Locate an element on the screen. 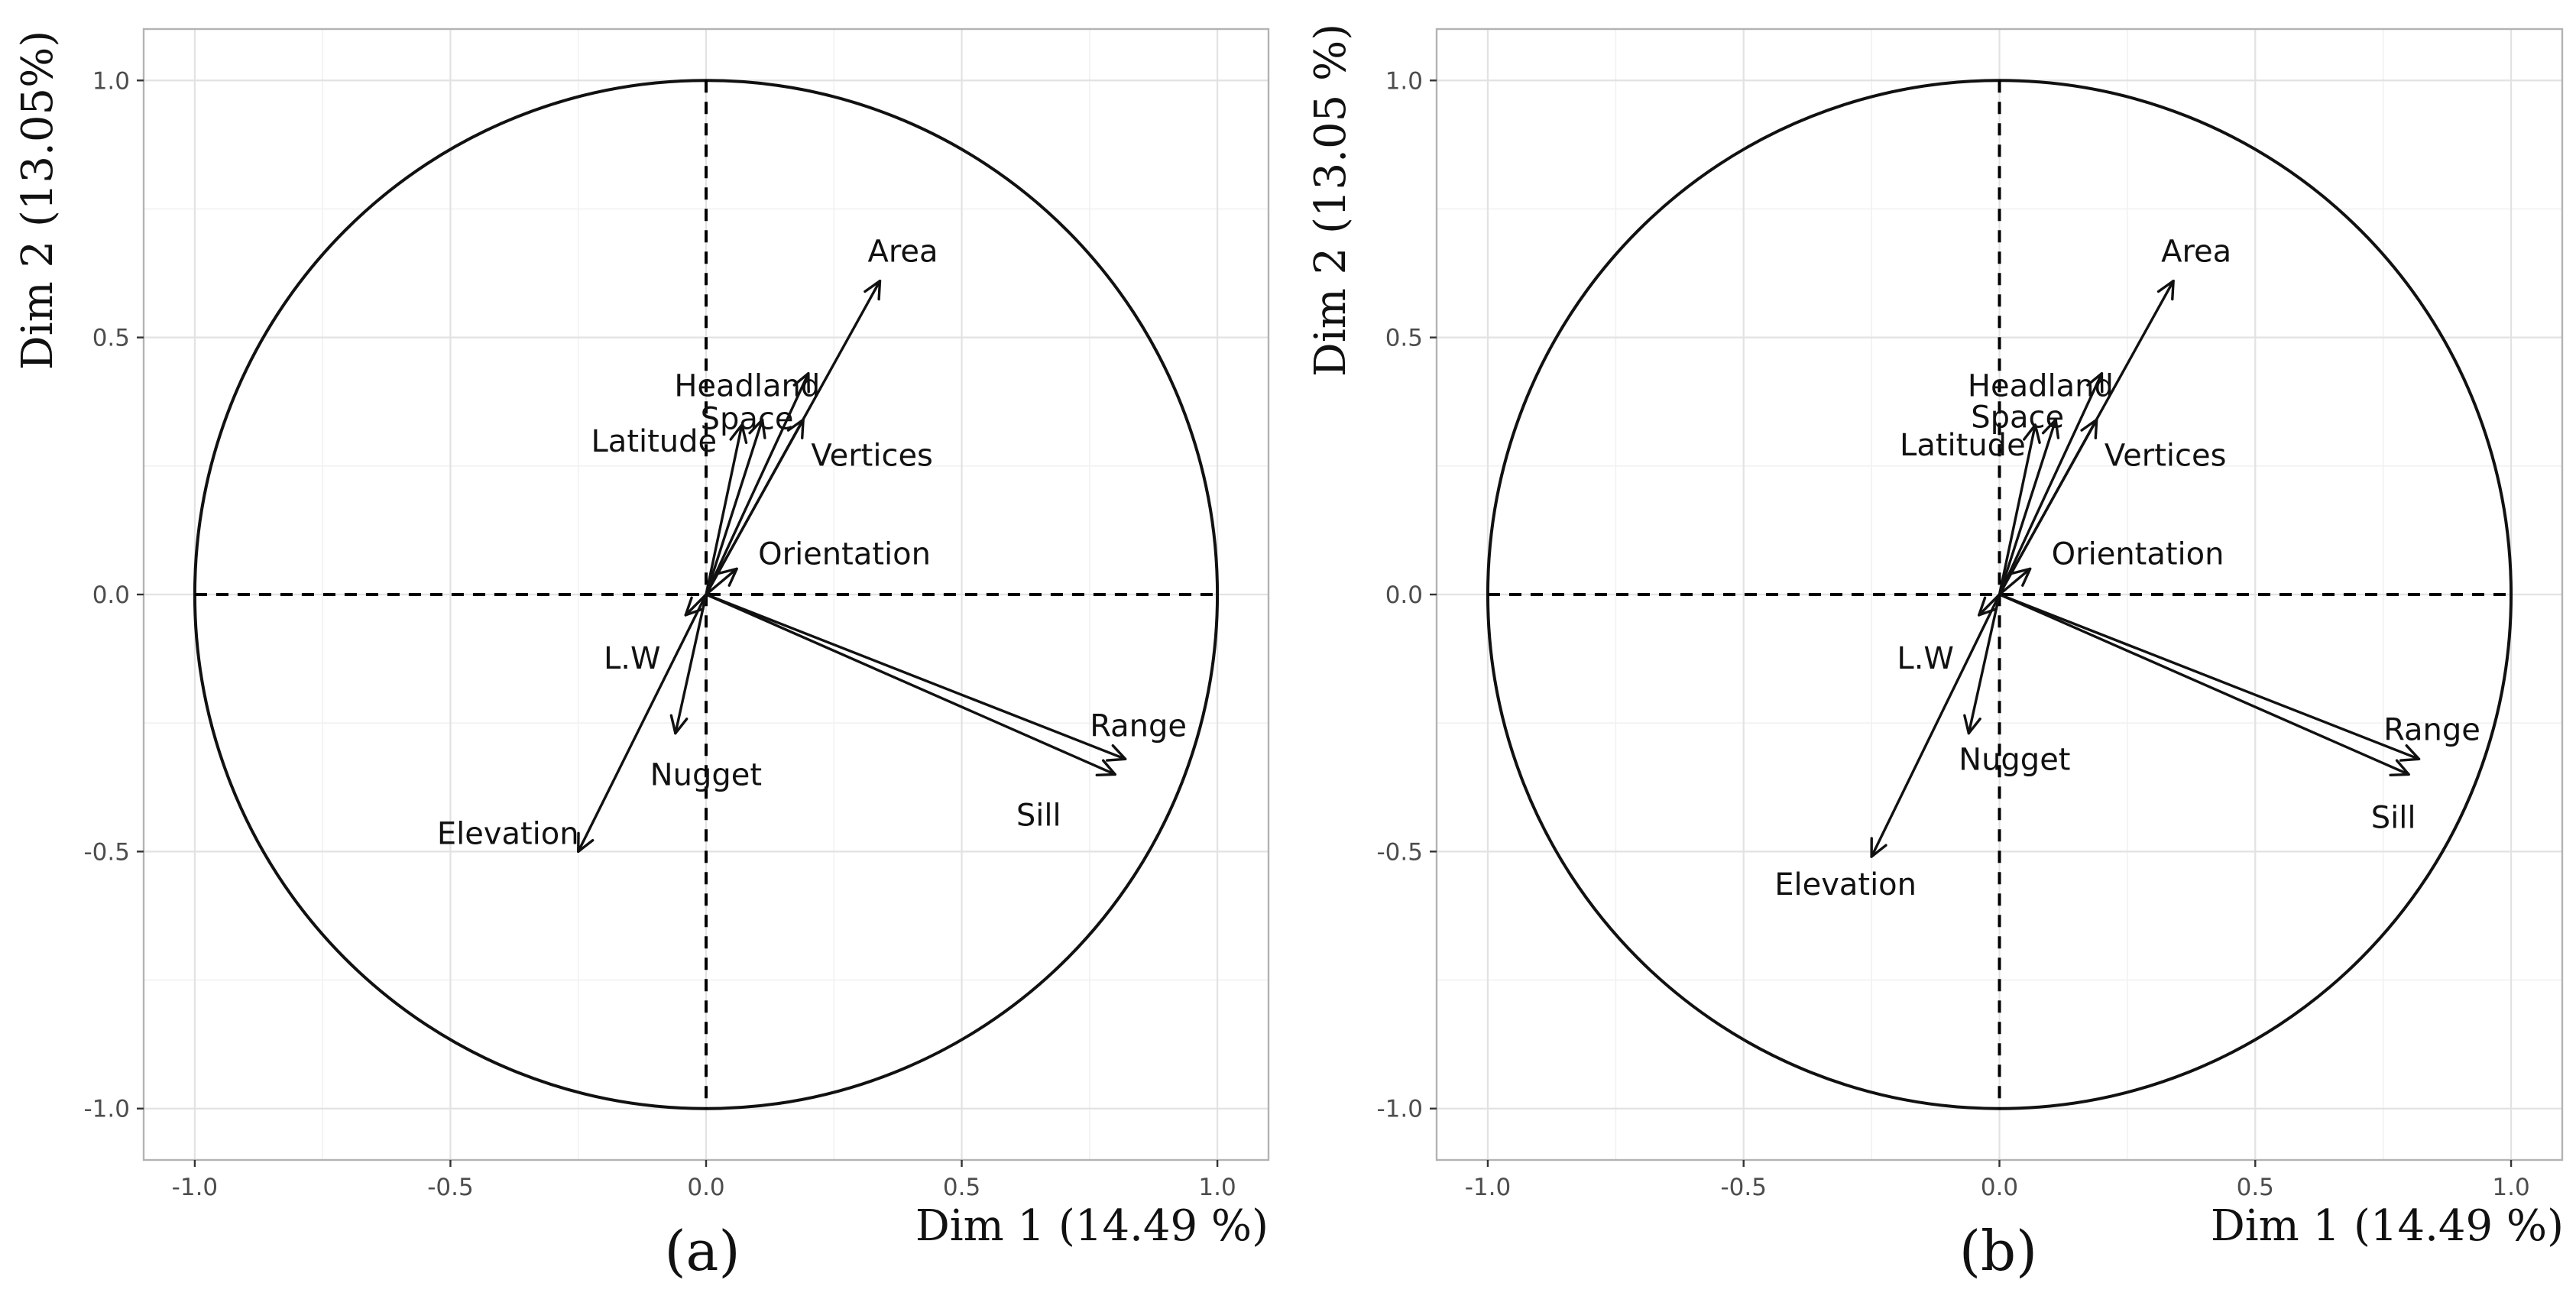 This screenshot has width=2576, height=1296. y-axis-title: Dim 2 (13.05%) is located at coordinates (38, 201).